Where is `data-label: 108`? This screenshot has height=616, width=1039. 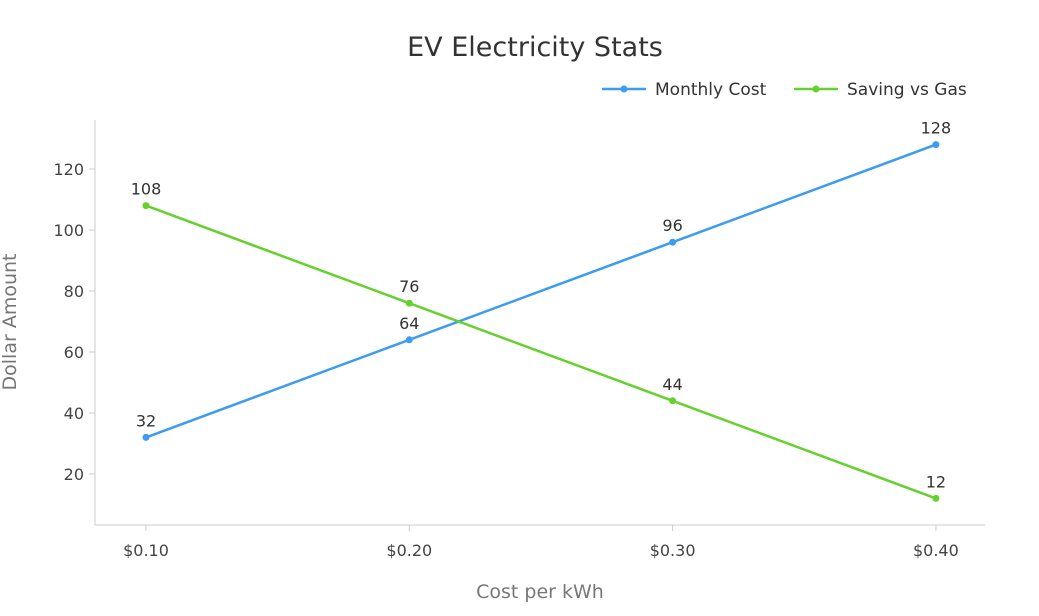
data-label: 108 is located at coordinates (146, 189).